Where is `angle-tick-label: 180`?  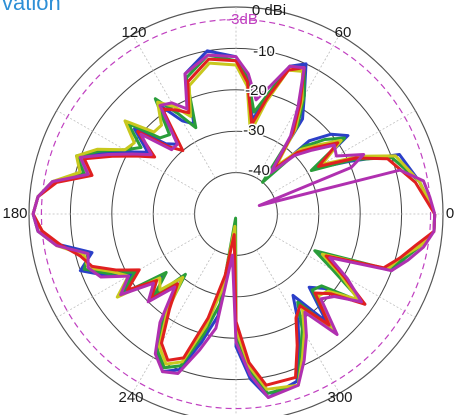
angle-tick-label: 180 is located at coordinates (14, 213).